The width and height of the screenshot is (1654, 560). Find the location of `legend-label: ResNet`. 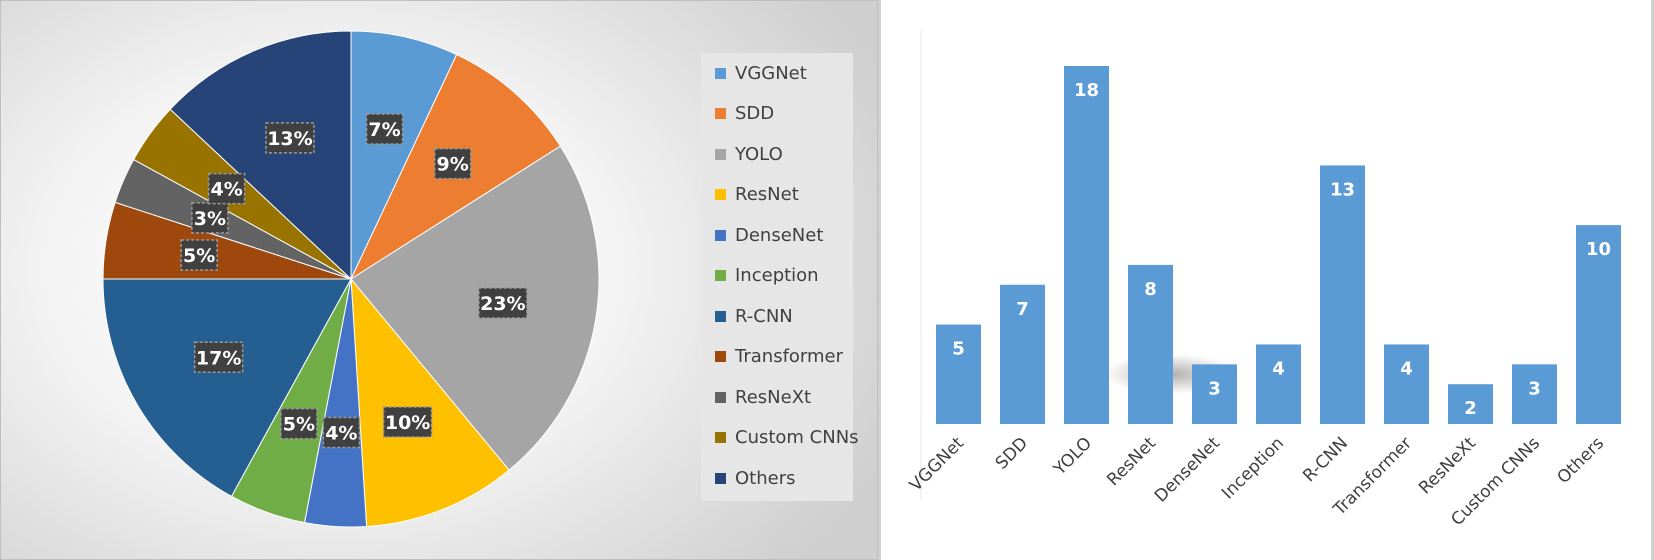

legend-label: ResNet is located at coordinates (767, 194).